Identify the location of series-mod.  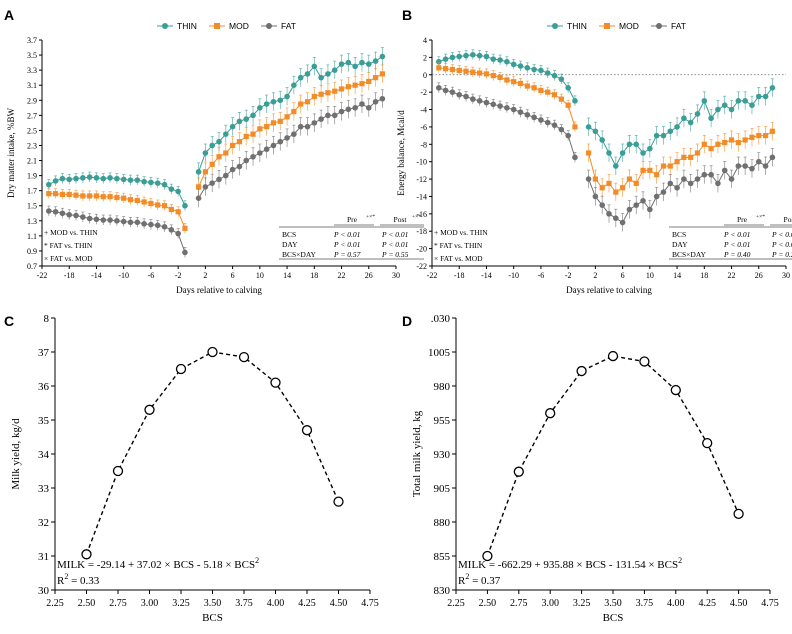
(605, 132).